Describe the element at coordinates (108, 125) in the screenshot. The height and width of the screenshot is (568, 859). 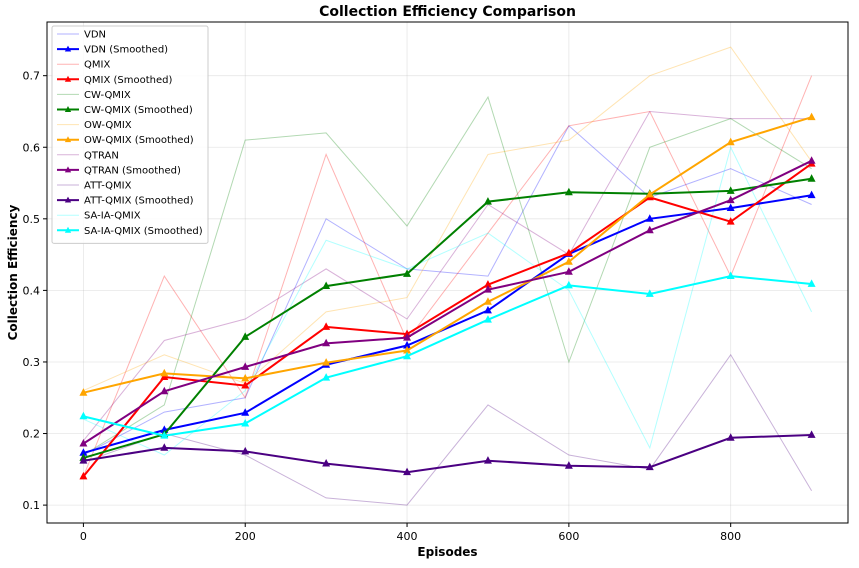
I see `legend-label: OW-QMIX` at that location.